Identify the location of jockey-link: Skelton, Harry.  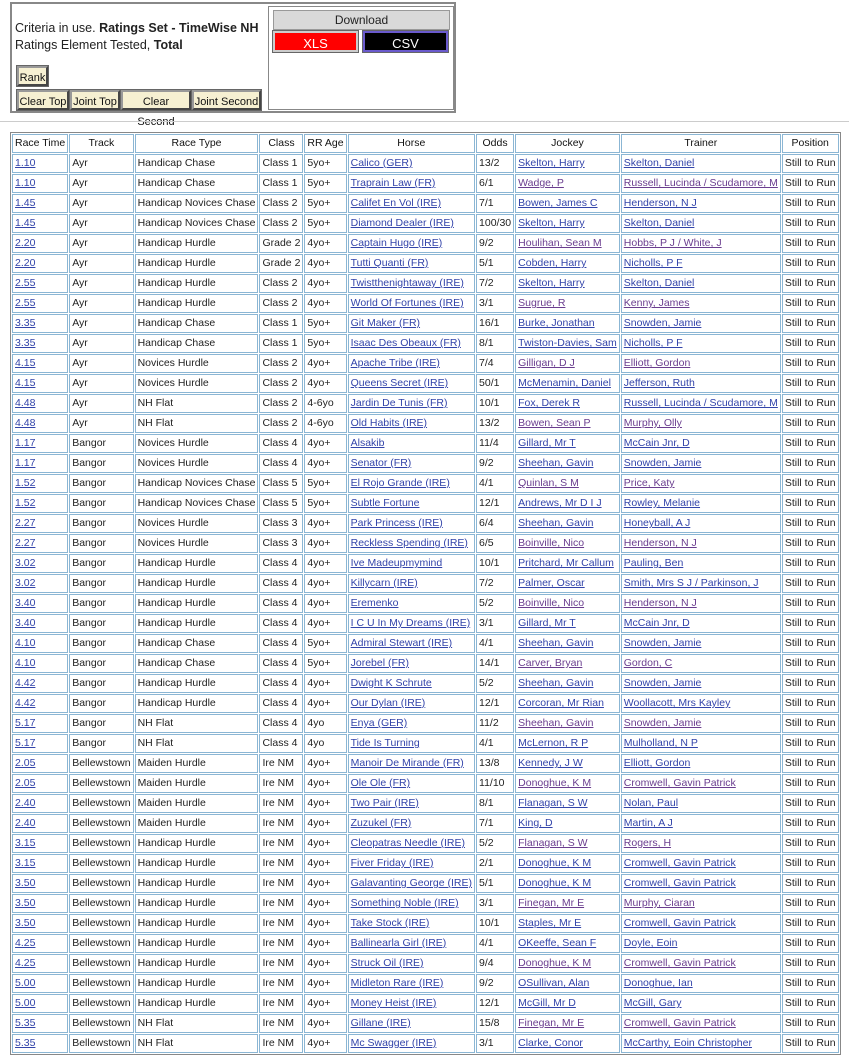
(567, 163).